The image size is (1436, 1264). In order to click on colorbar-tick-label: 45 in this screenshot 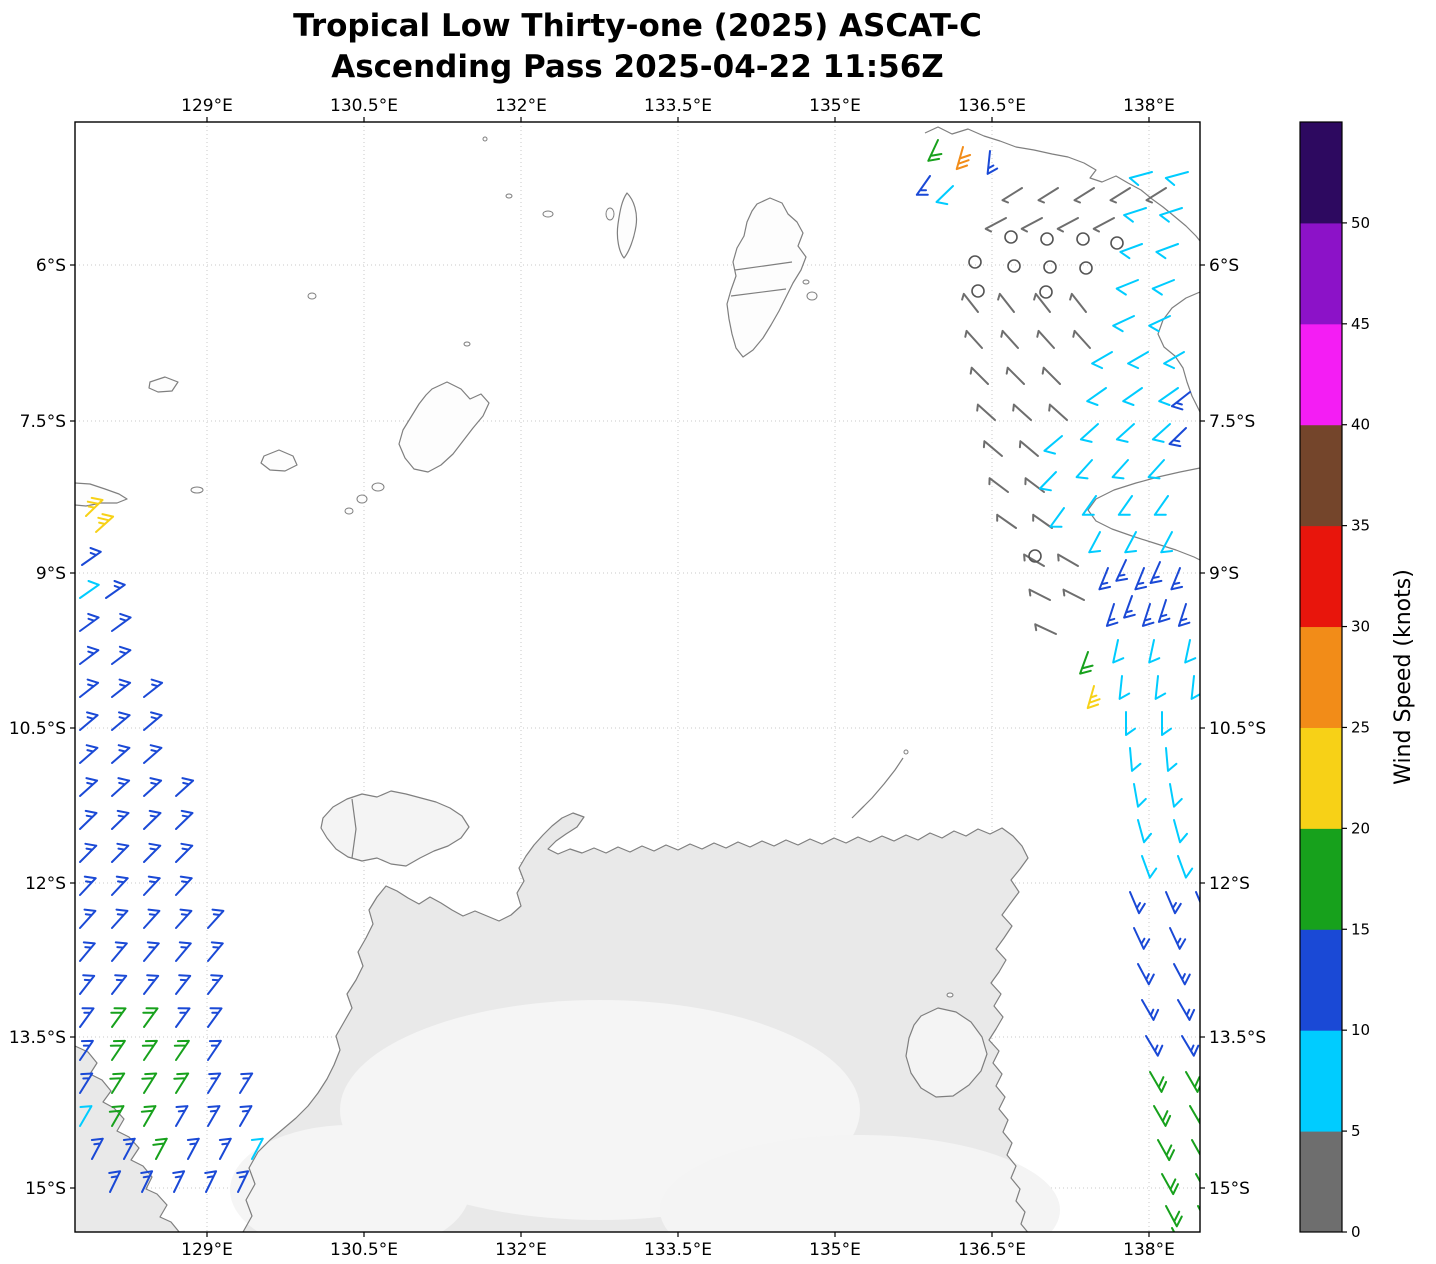, I will do `click(1360, 324)`.